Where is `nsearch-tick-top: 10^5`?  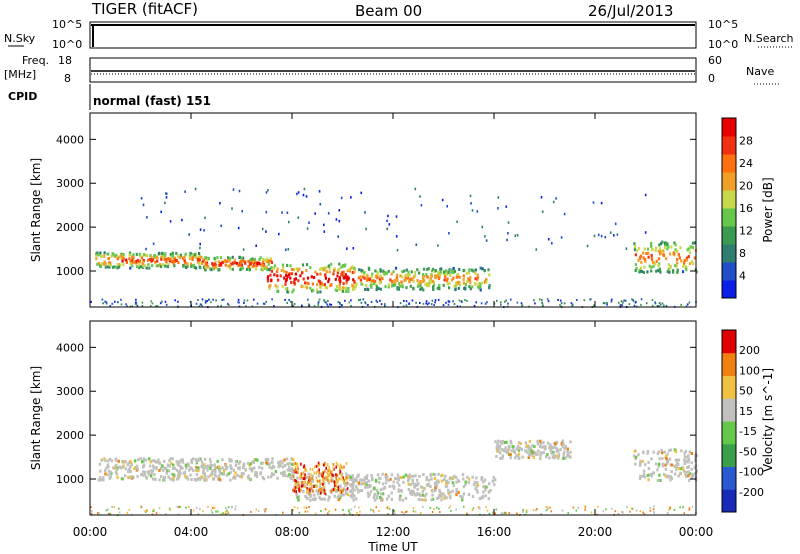
nsearch-tick-top: 10^5 is located at coordinates (723, 24).